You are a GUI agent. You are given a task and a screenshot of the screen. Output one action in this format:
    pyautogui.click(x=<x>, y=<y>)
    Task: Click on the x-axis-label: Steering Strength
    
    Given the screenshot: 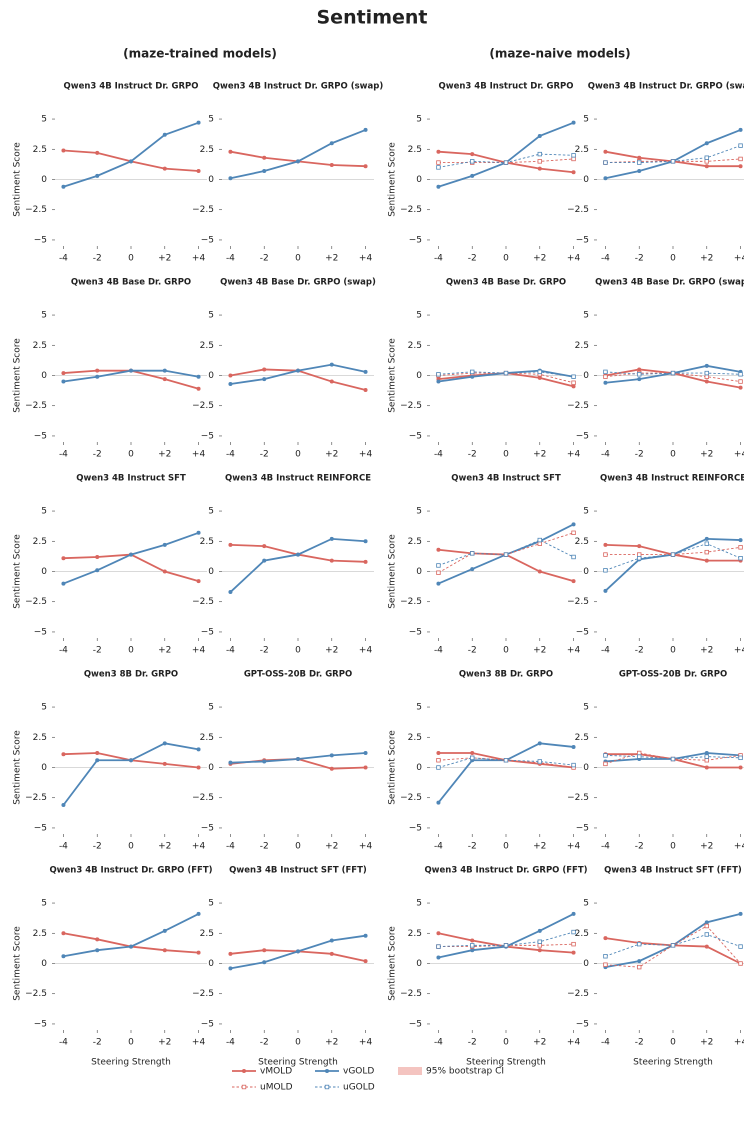 What is the action you would take?
    pyautogui.click(x=131, y=1063)
    